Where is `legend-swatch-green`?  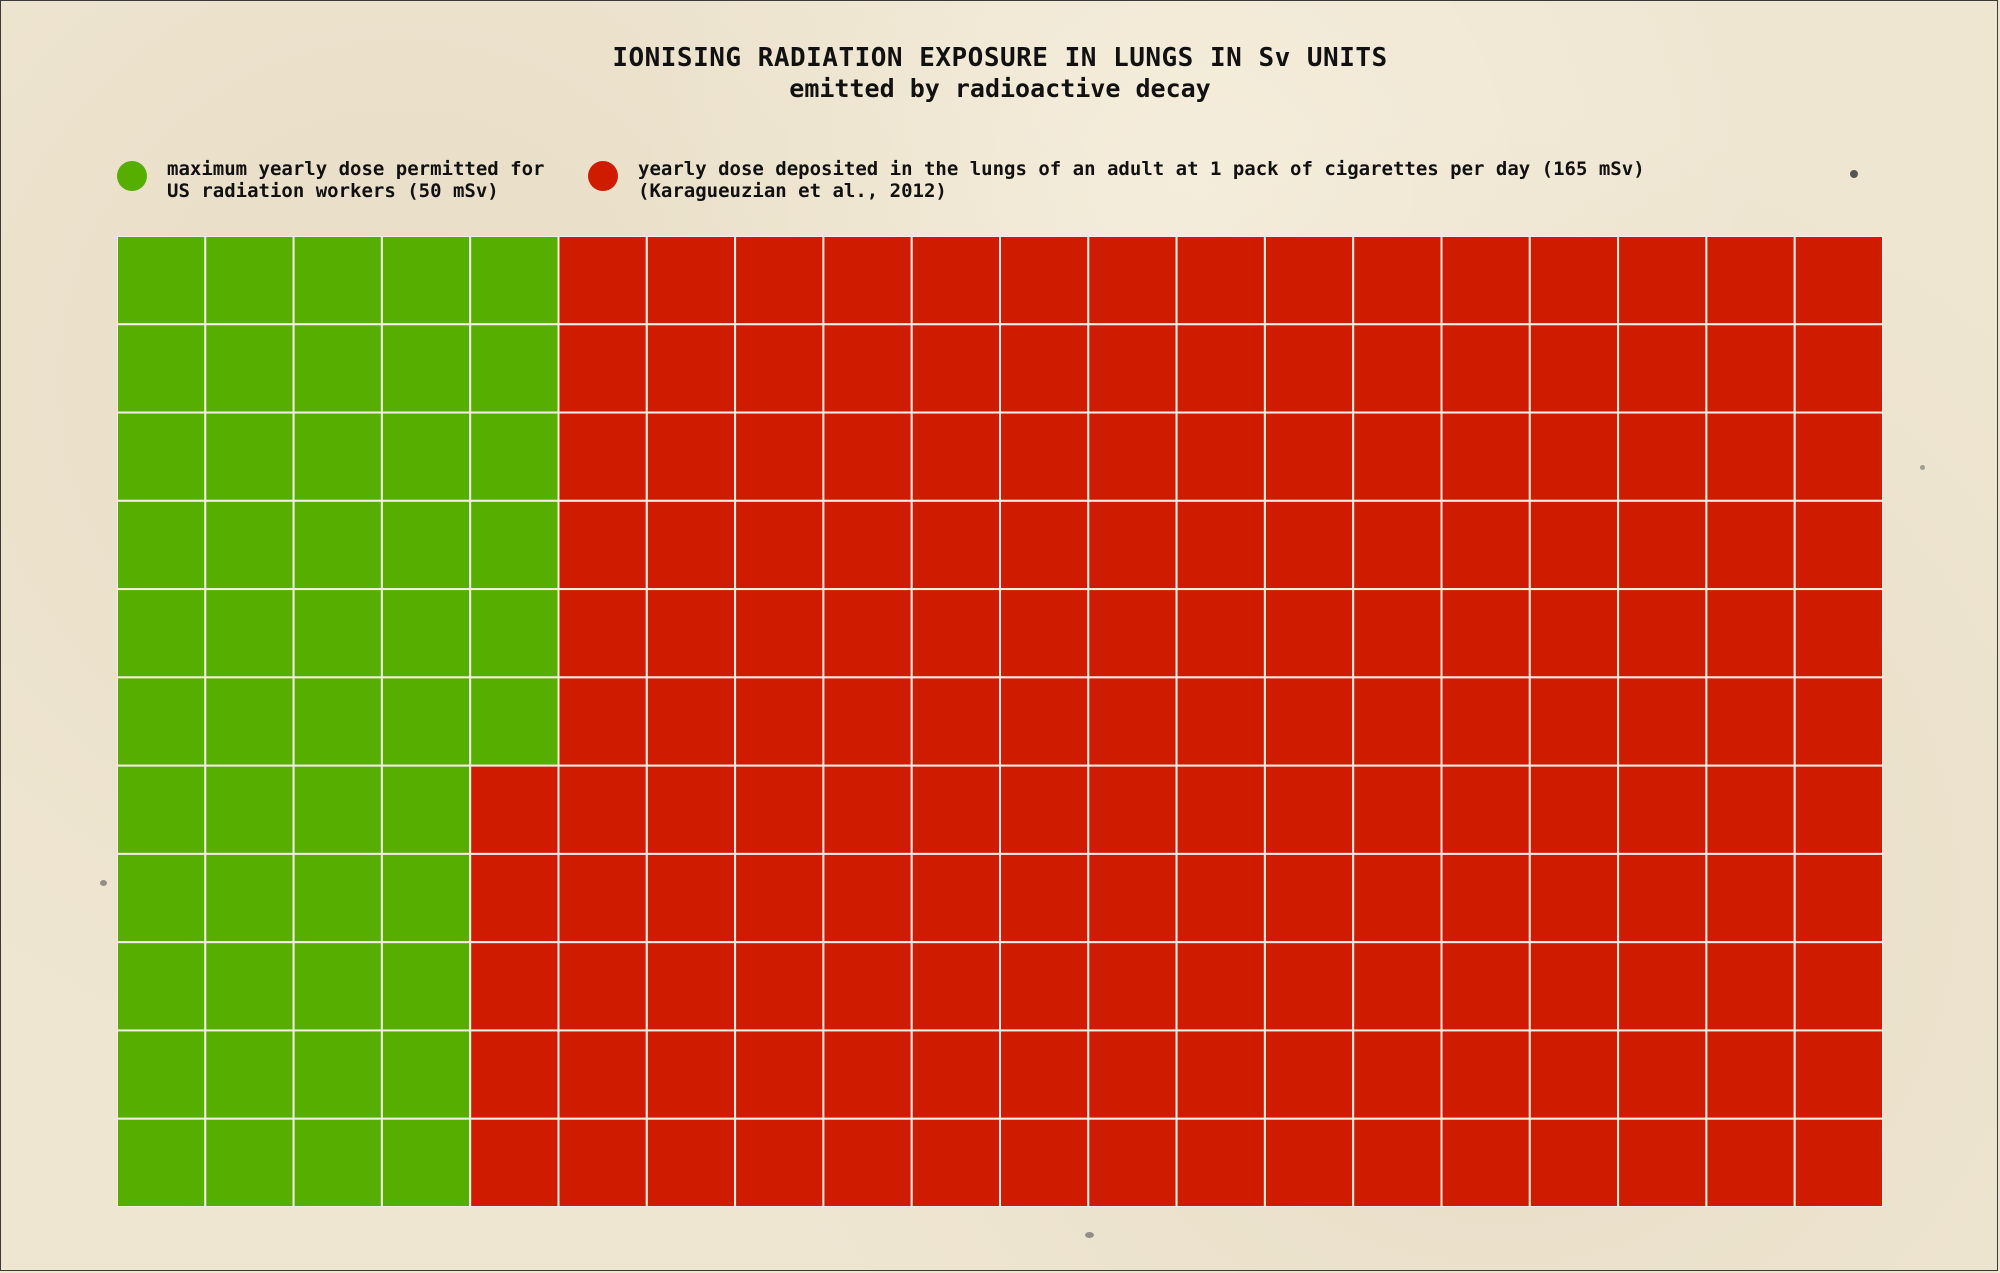 legend-swatch-green is located at coordinates (132, 176).